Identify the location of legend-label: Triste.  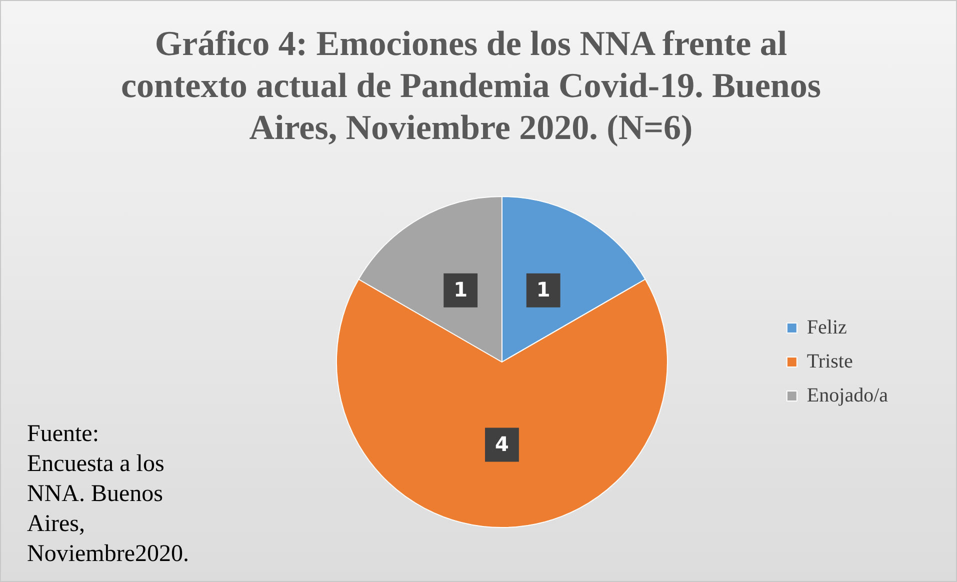
(829, 361).